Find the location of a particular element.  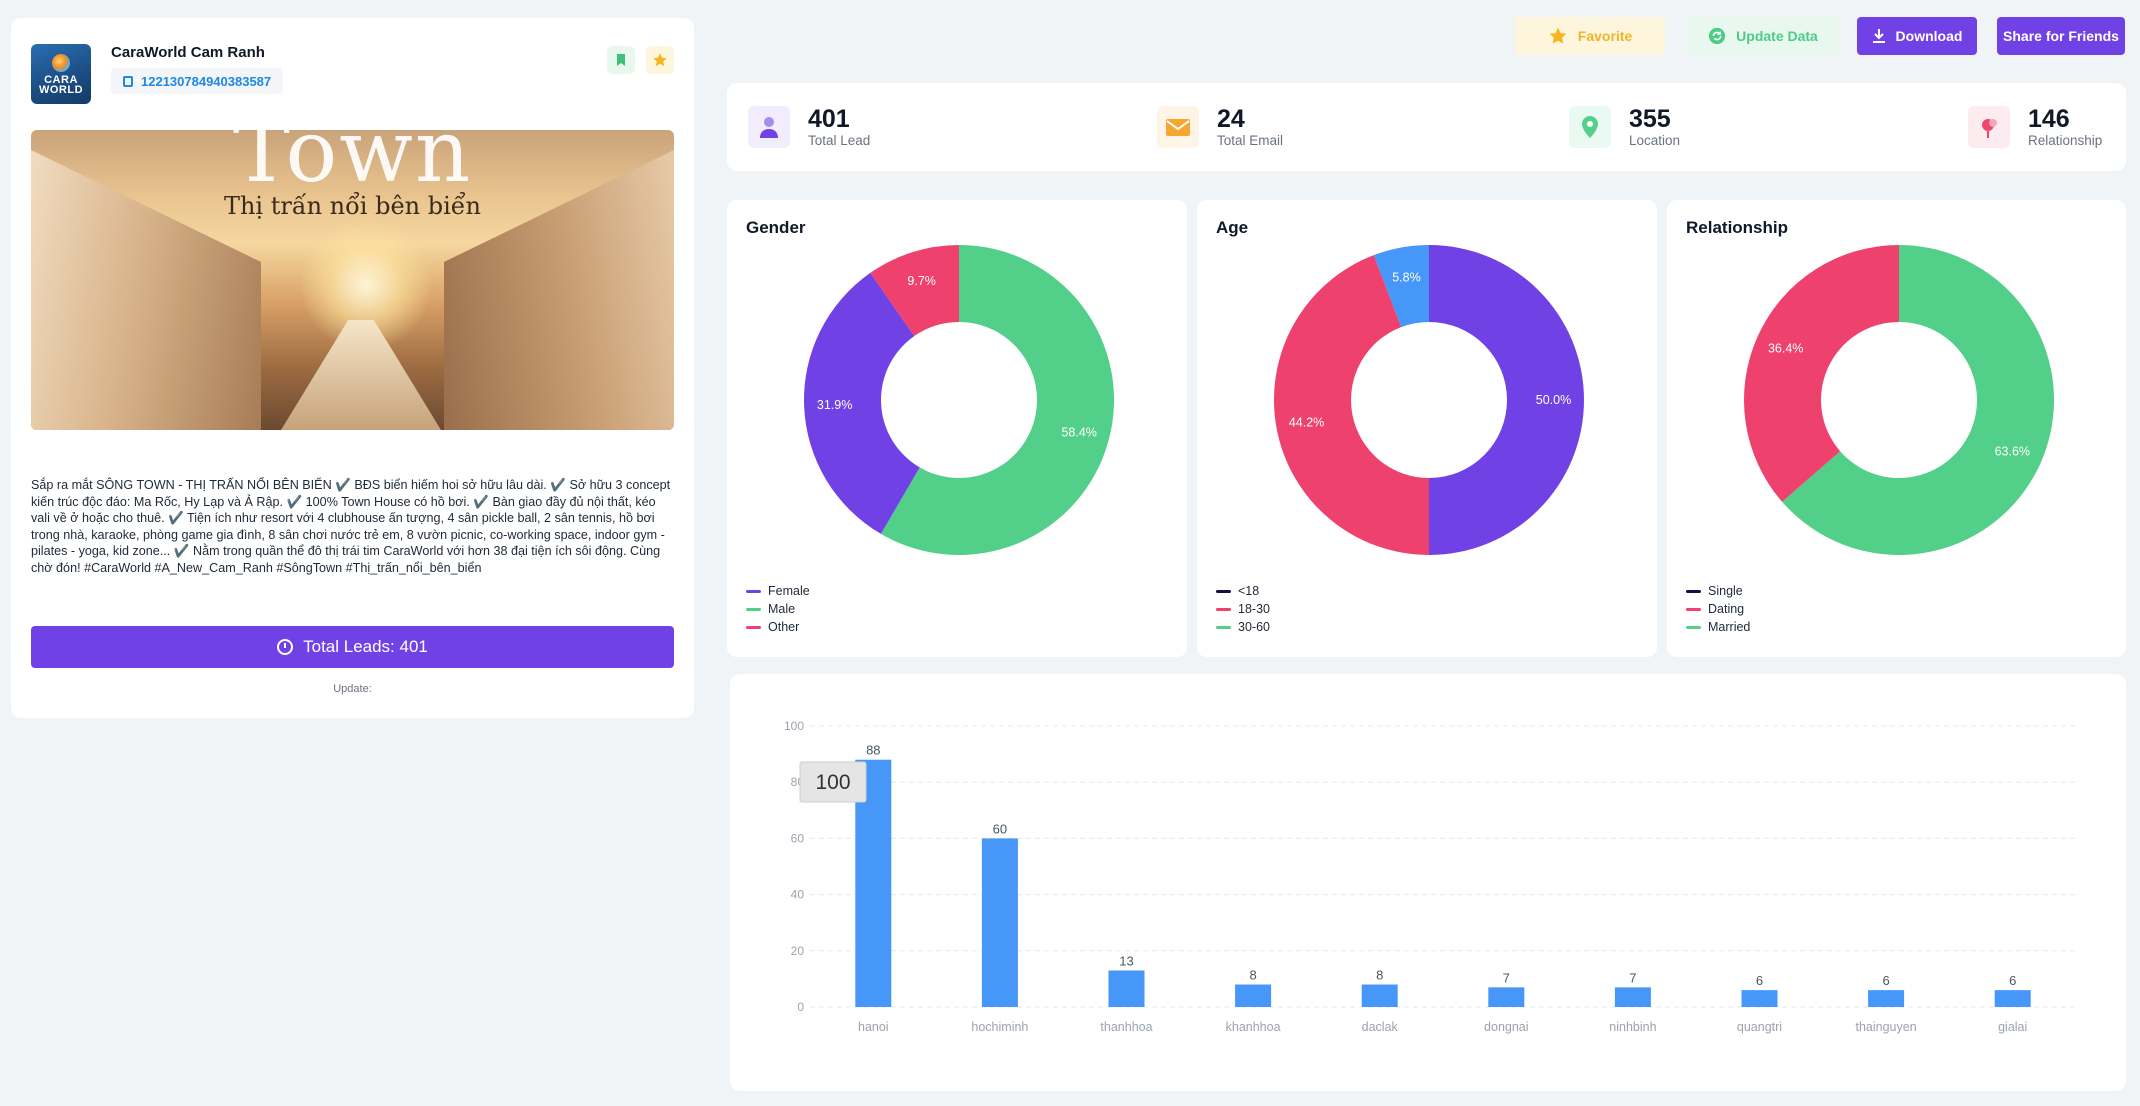

x-tick-label: thainguyen is located at coordinates (1886, 1027).